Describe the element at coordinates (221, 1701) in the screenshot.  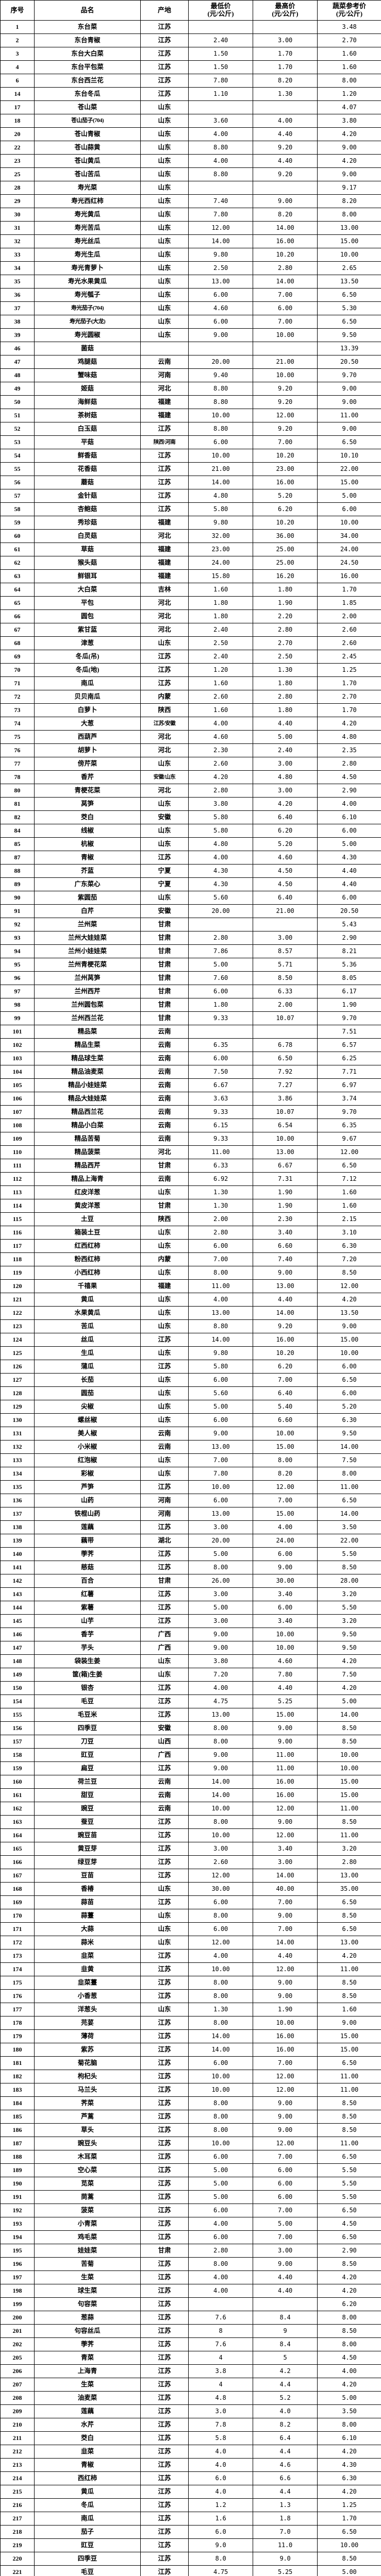
I see `cell-min: 4.75` at that location.